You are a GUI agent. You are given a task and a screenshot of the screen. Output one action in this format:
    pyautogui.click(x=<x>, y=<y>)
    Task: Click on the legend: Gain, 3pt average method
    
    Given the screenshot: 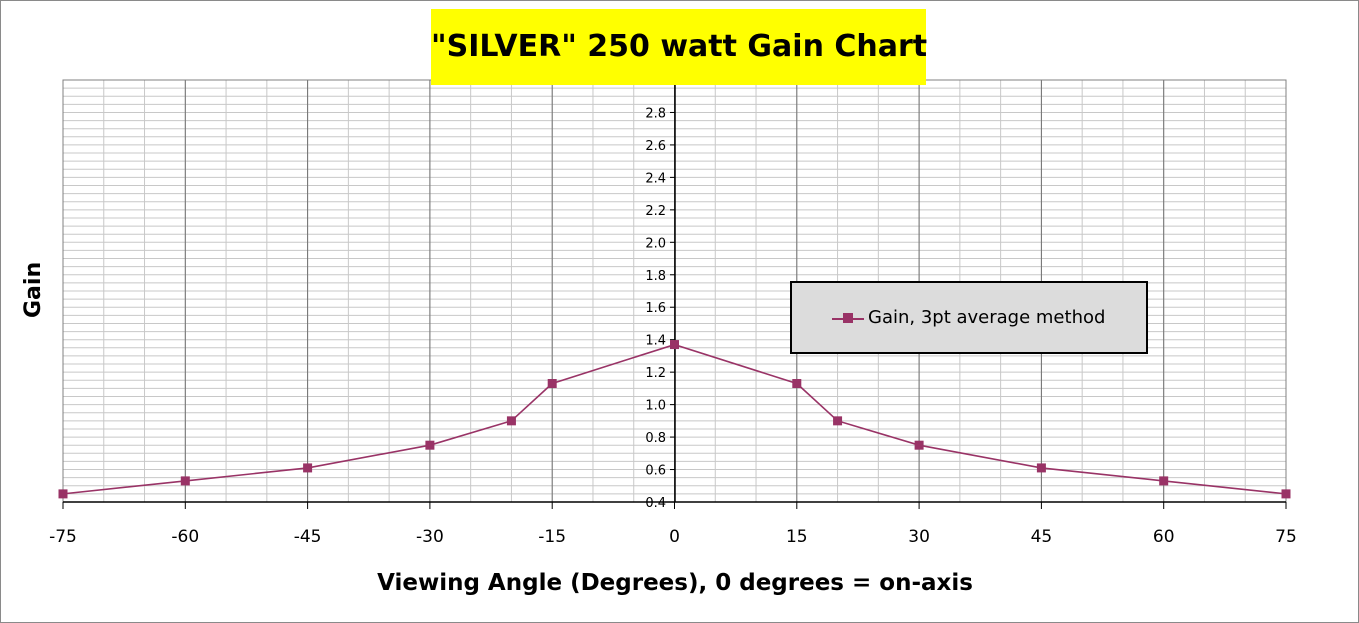 What is the action you would take?
    pyautogui.click(x=969, y=317)
    